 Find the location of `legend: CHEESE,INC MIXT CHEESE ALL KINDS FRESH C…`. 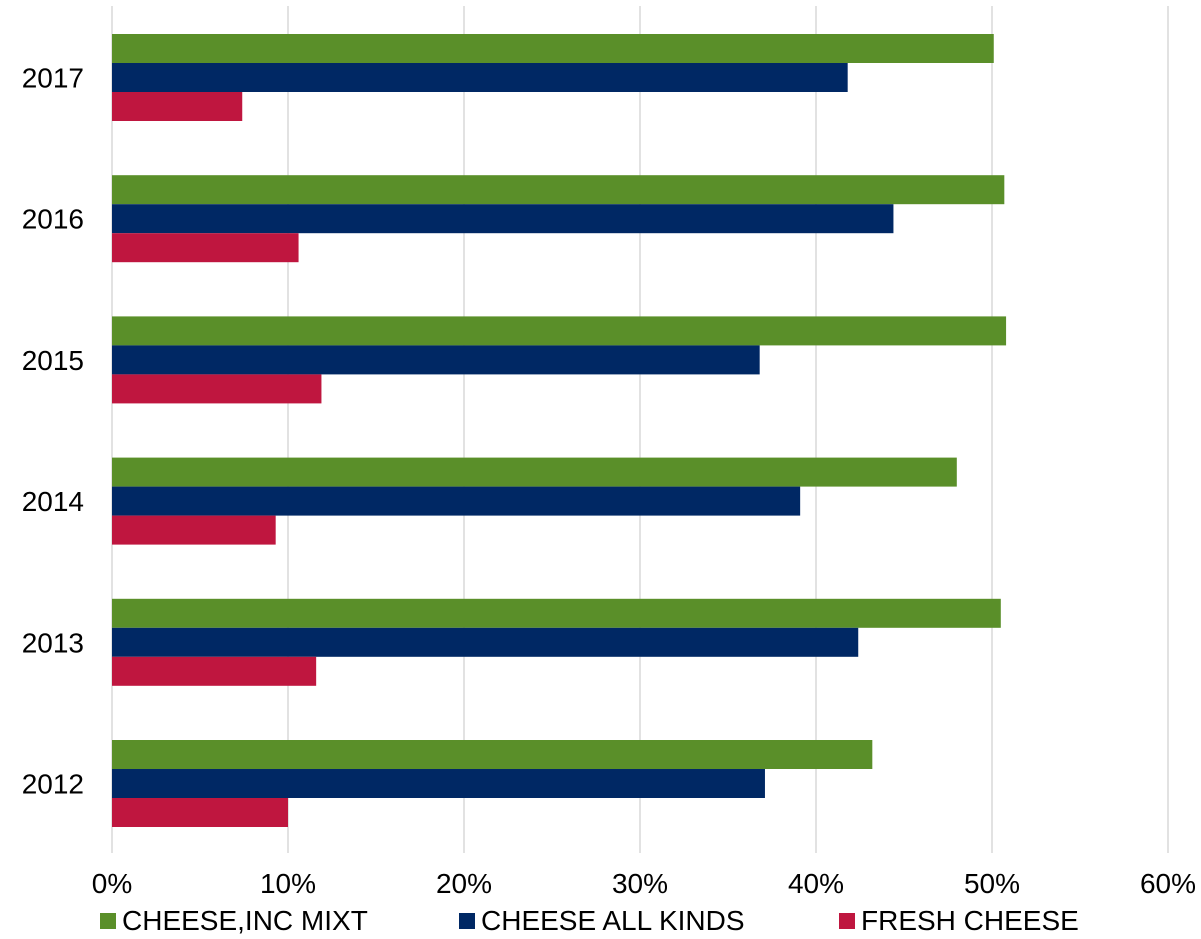

legend: CHEESE,INC MIXT CHEESE ALL KINDS FRESH C… is located at coordinates (600, 921).